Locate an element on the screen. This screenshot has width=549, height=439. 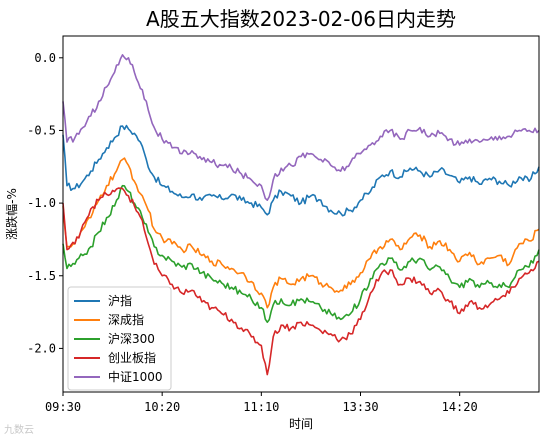
legend-item: 沪指 is located at coordinates (120, 300).